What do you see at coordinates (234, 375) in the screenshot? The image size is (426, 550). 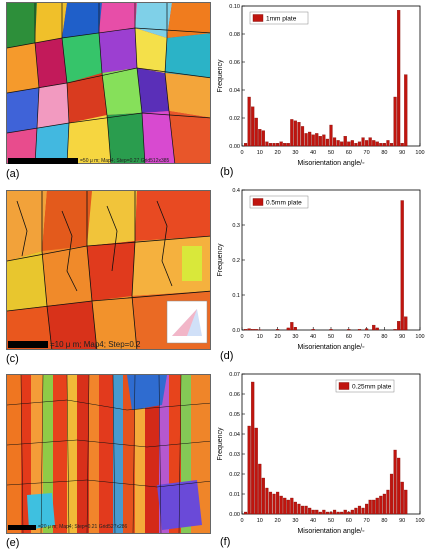 I see `y-tick-label: 0.07` at bounding box center [234, 375].